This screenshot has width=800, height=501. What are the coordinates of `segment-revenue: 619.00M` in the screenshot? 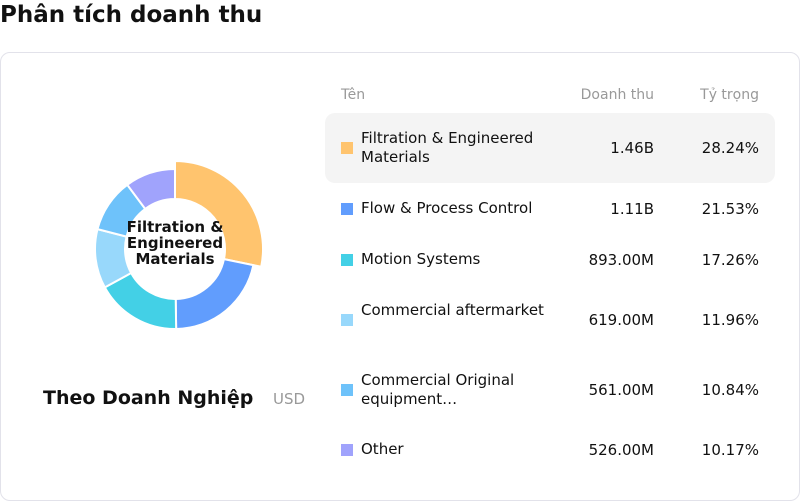 It's located at (621, 320).